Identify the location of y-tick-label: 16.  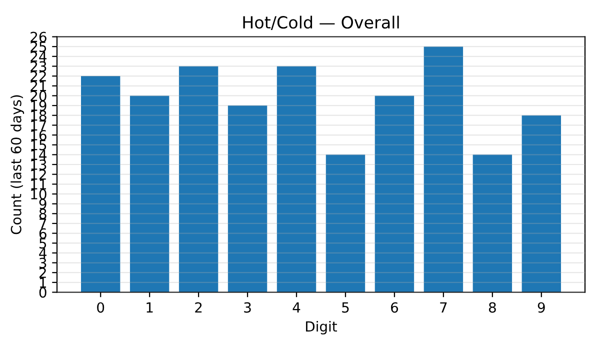
(38, 135).